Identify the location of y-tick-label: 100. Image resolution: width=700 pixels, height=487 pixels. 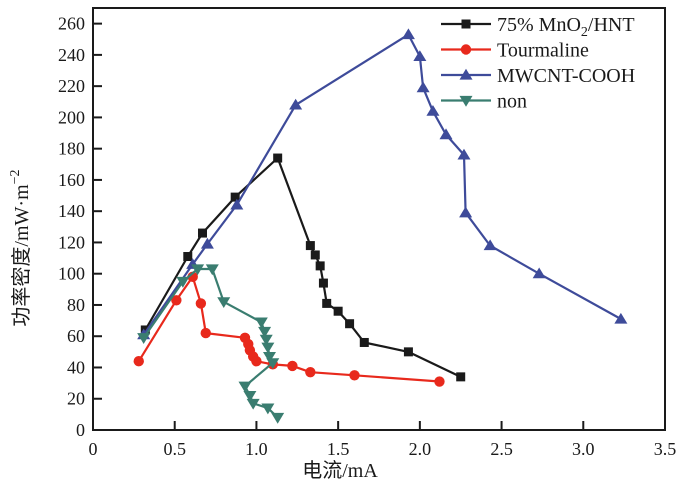
(71, 274).